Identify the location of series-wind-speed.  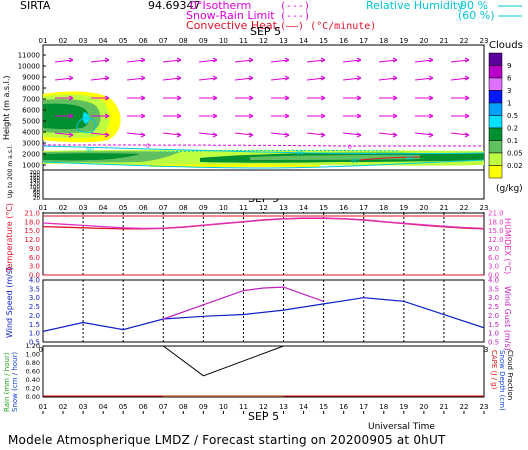
(263, 314).